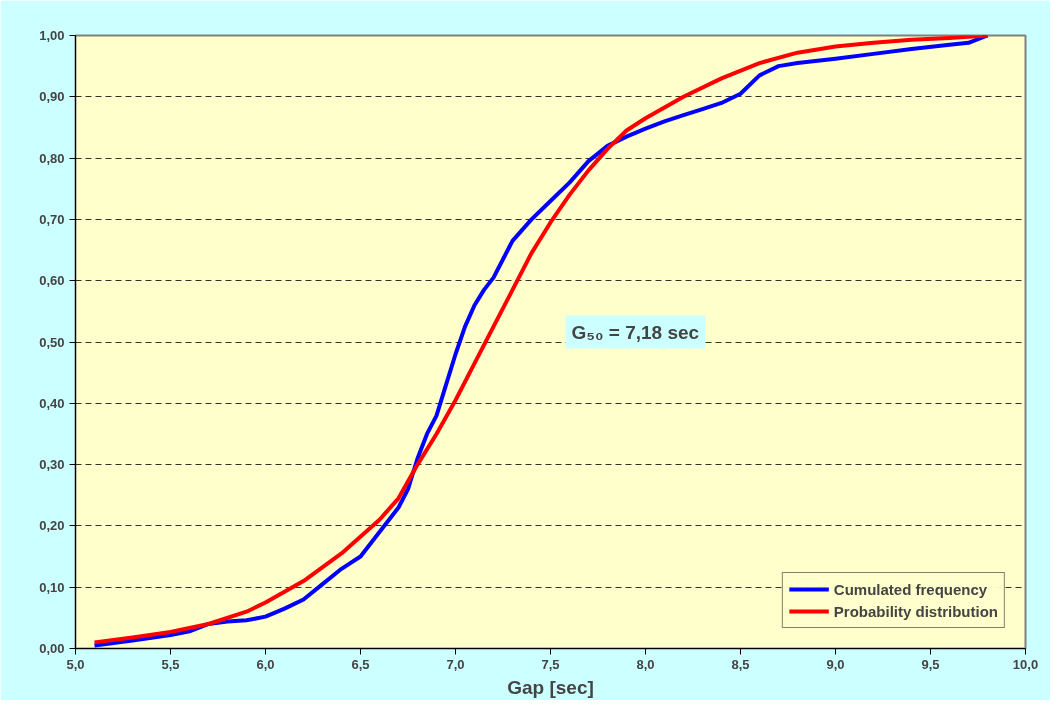 The image size is (1054, 708). What do you see at coordinates (52, 648) in the screenshot?
I see `y-tick-label: 0,00` at bounding box center [52, 648].